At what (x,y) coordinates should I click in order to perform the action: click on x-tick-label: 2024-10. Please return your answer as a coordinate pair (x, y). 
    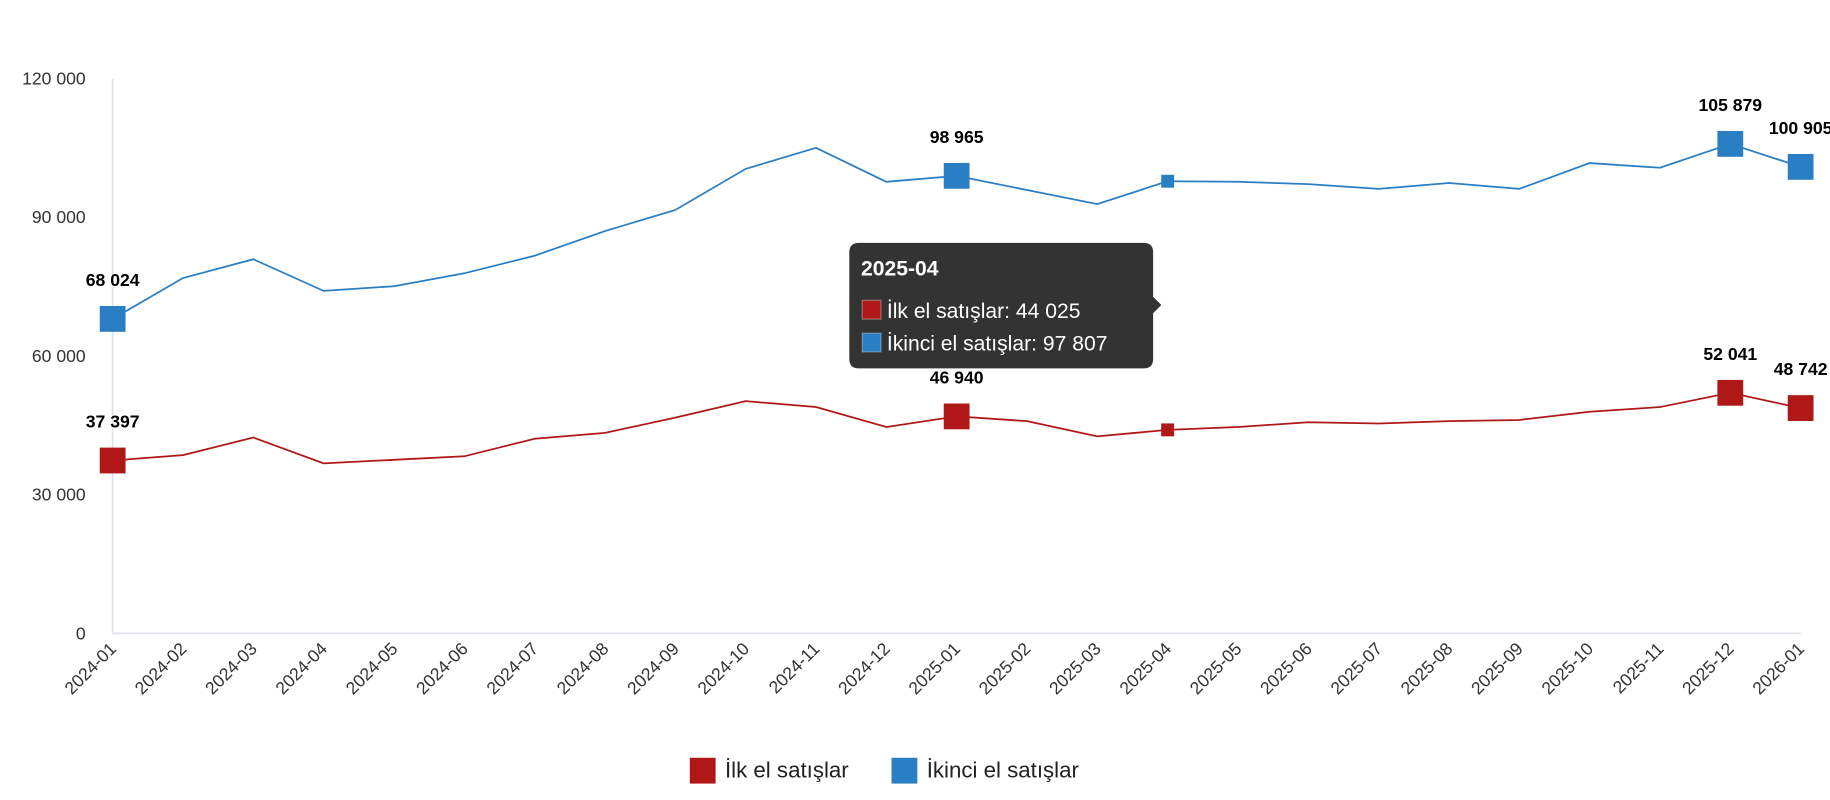
    Looking at the image, I should click on (723, 668).